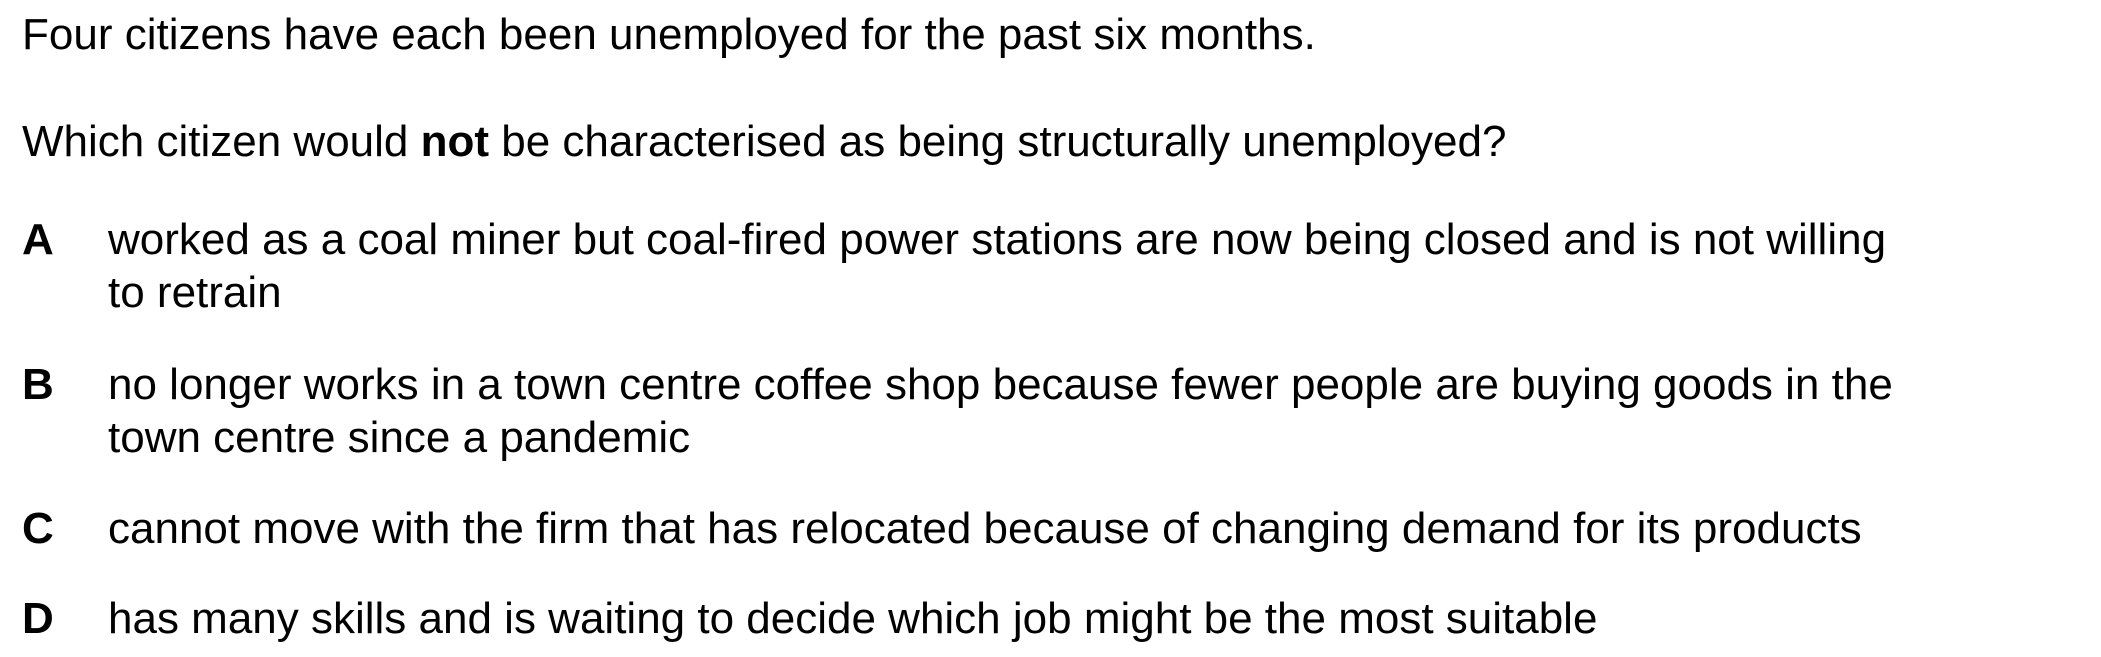 The height and width of the screenshot is (657, 2101). What do you see at coordinates (221, 141) in the screenshot?
I see `question-stem-before: Which citizen would` at bounding box center [221, 141].